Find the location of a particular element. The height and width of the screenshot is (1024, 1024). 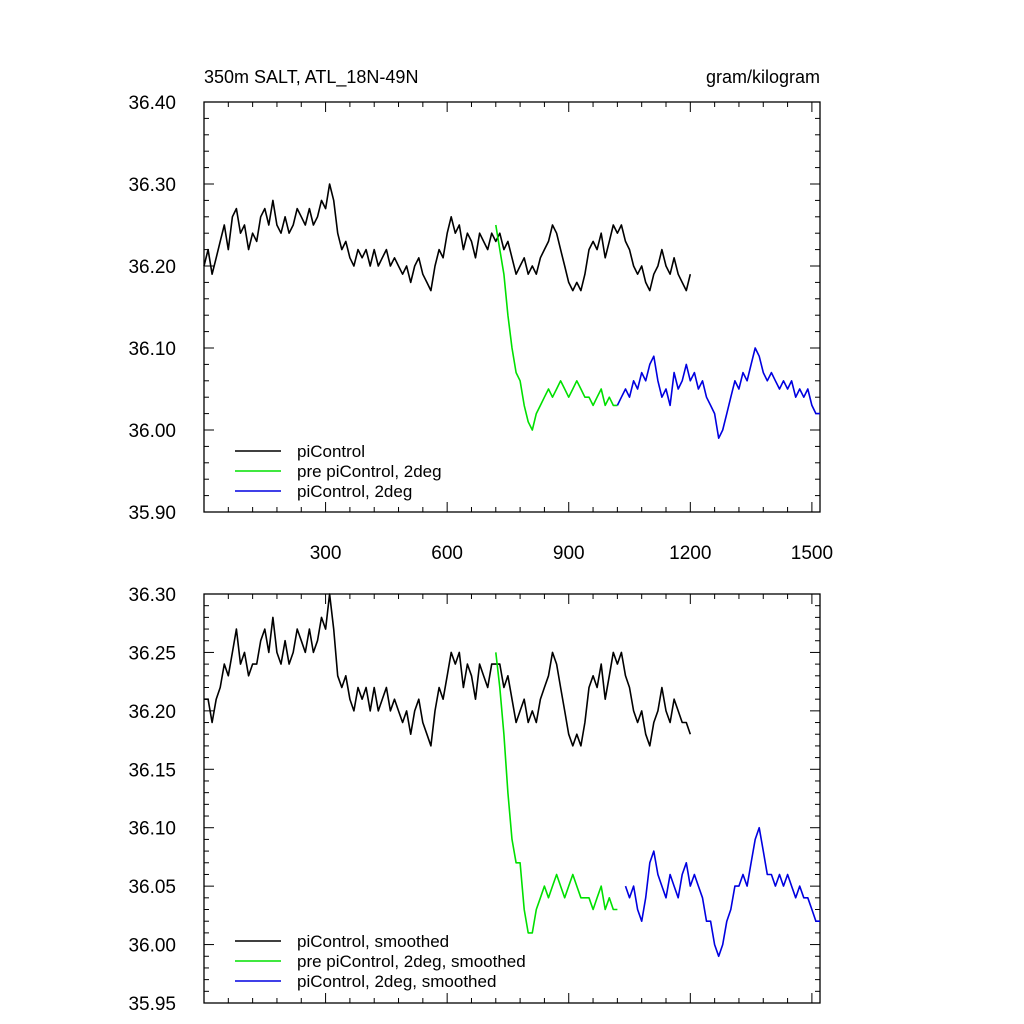

units-label: gram/kilogram is located at coordinates (763, 77).